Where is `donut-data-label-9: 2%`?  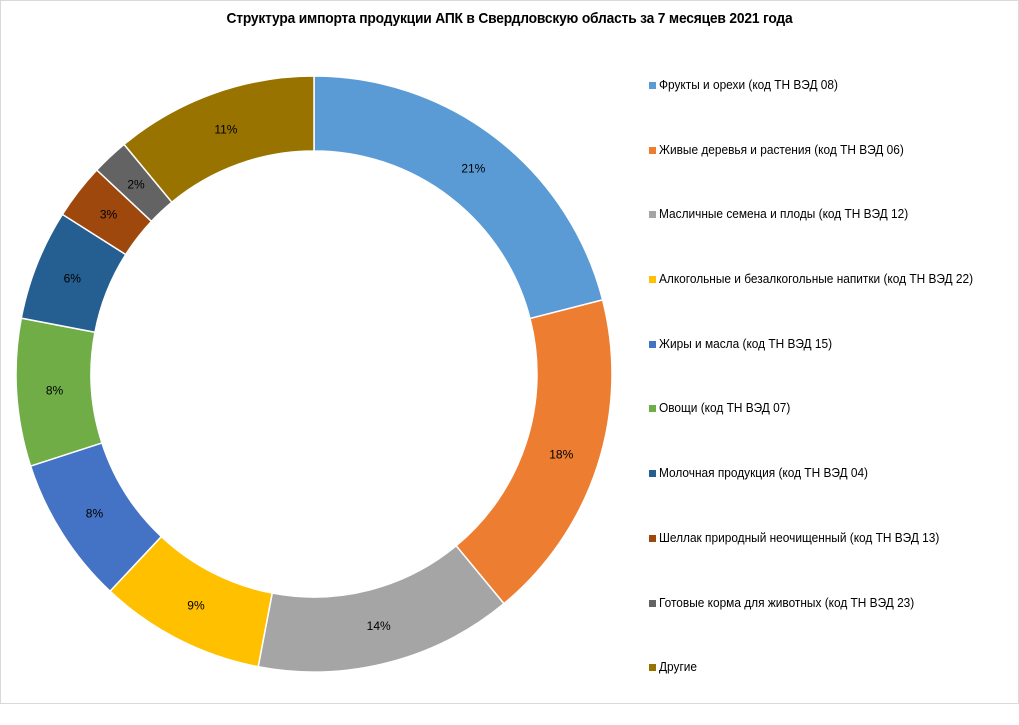
donut-data-label-9: 2% is located at coordinates (136, 184).